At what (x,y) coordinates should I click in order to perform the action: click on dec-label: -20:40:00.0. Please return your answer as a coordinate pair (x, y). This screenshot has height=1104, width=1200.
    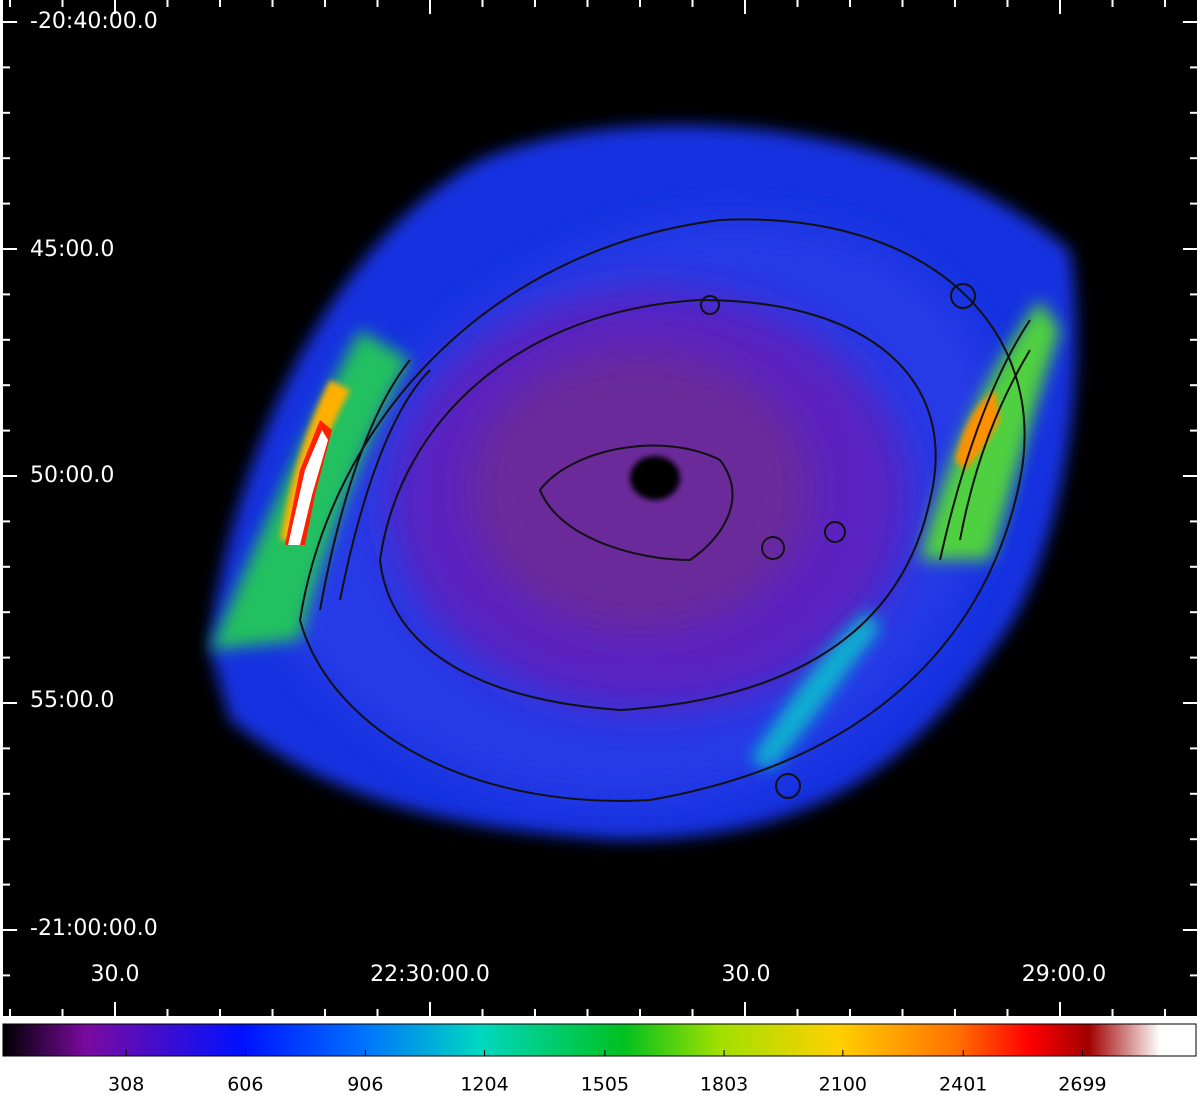
    Looking at the image, I should click on (94, 21).